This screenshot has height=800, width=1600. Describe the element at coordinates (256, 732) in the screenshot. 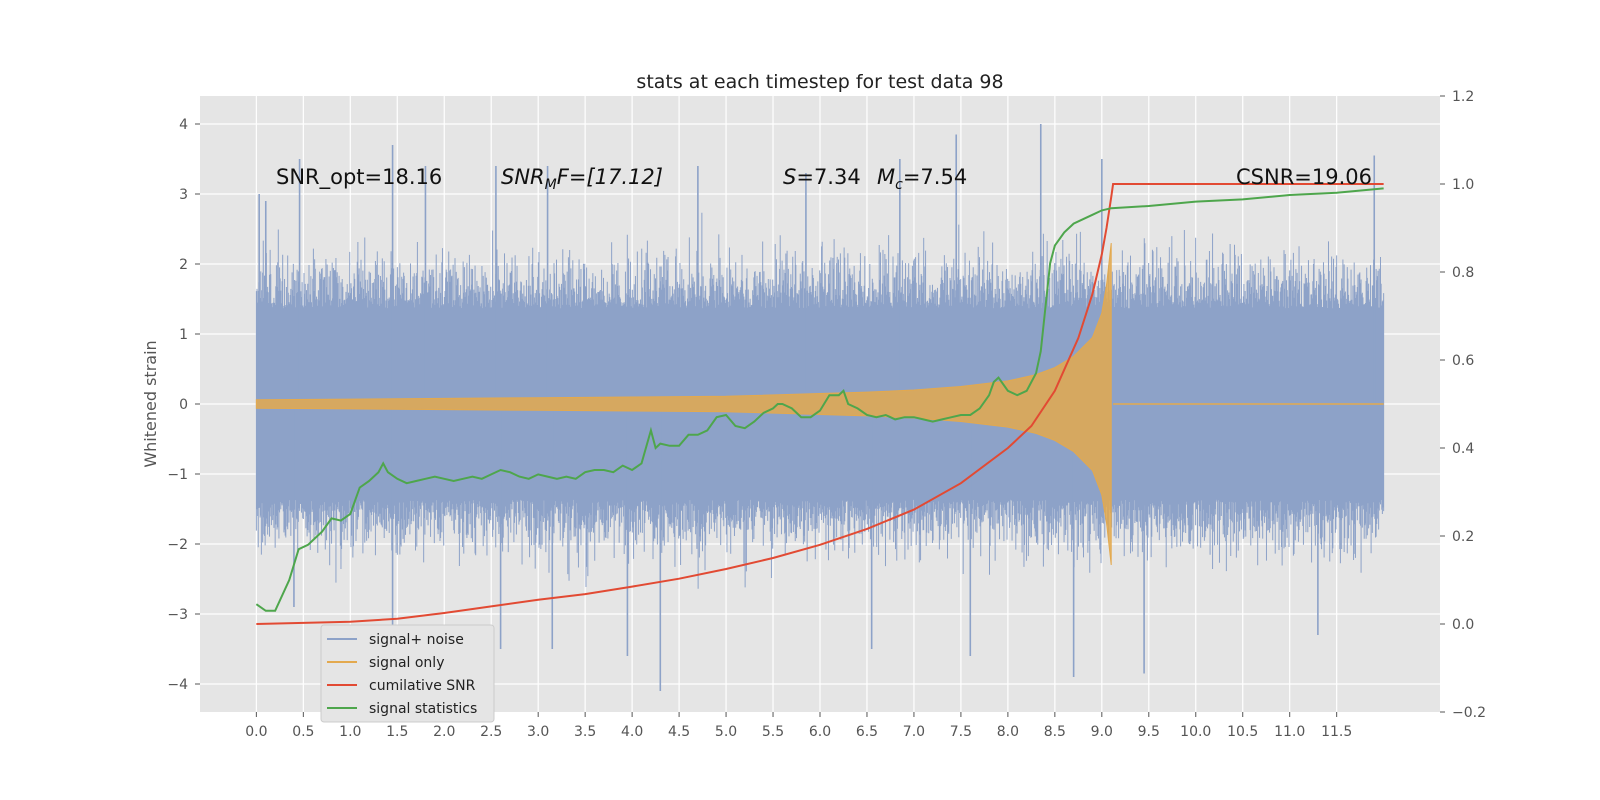

I see `x-tick-label: 0.0` at that location.